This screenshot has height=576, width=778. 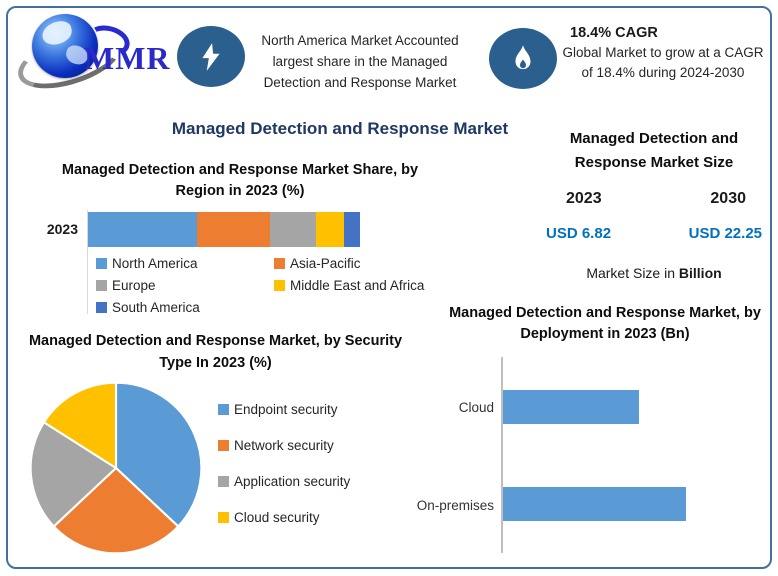 I want to click on deployment-chart-axis, so click(x=502, y=455).